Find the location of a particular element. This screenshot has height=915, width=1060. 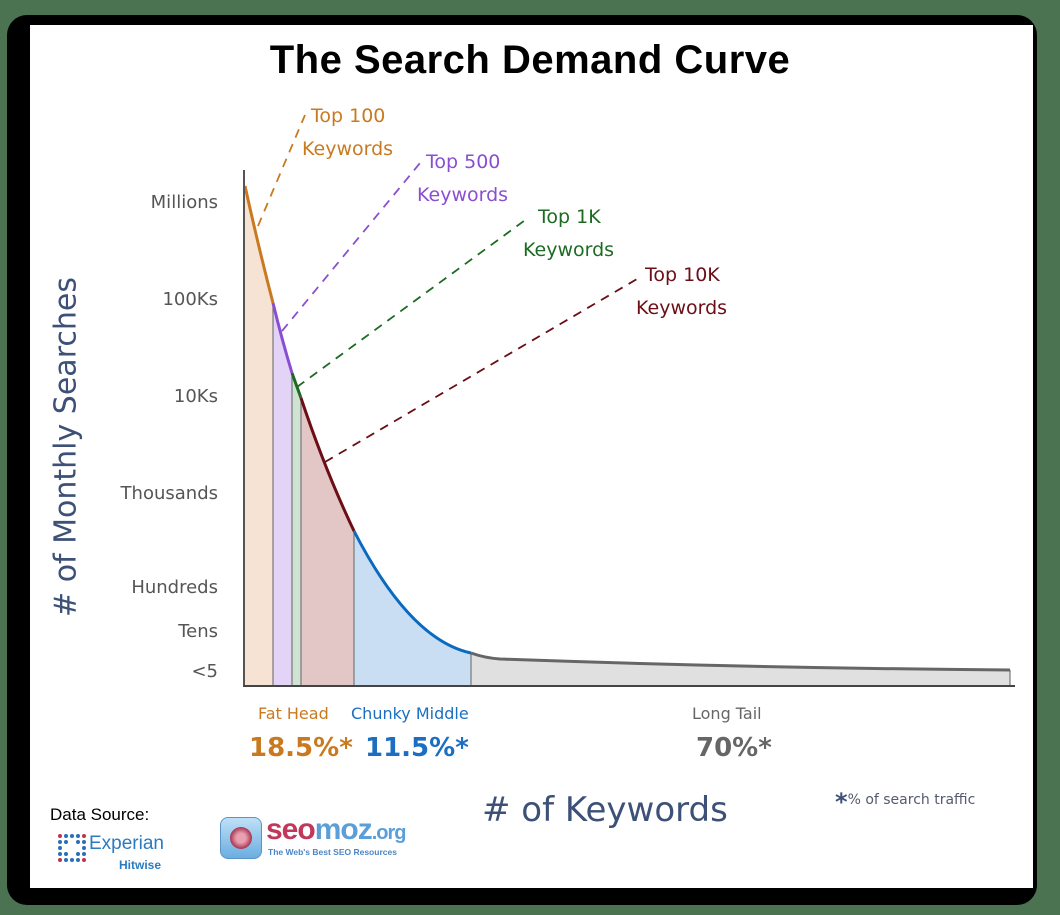

ytick-tens: Tens is located at coordinates (198, 631).